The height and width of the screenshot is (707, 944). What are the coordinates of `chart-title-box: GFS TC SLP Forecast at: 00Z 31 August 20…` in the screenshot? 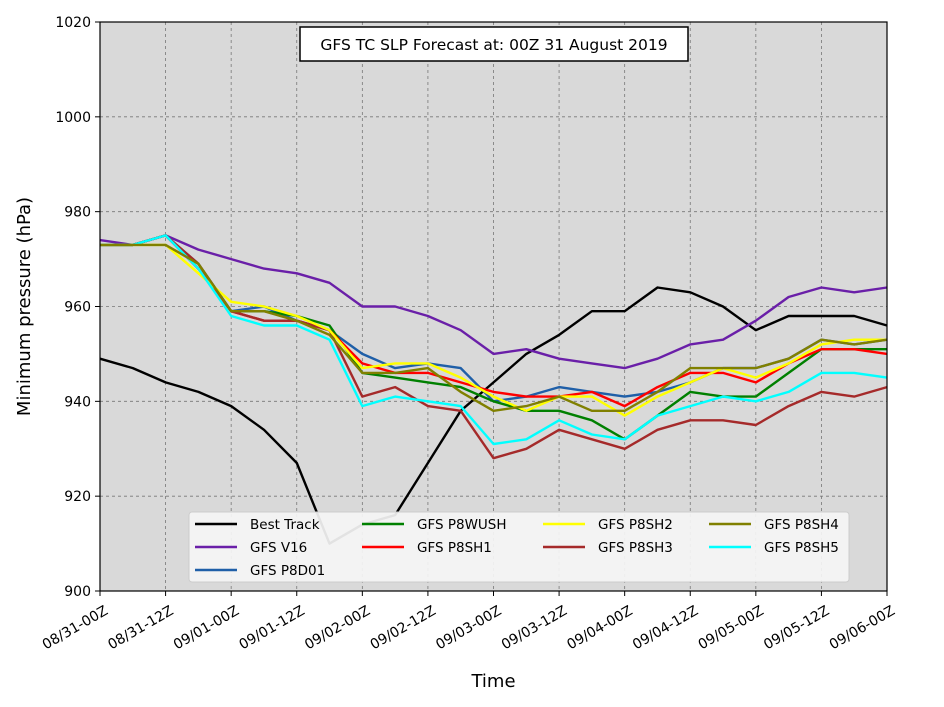 It's located at (494, 44).